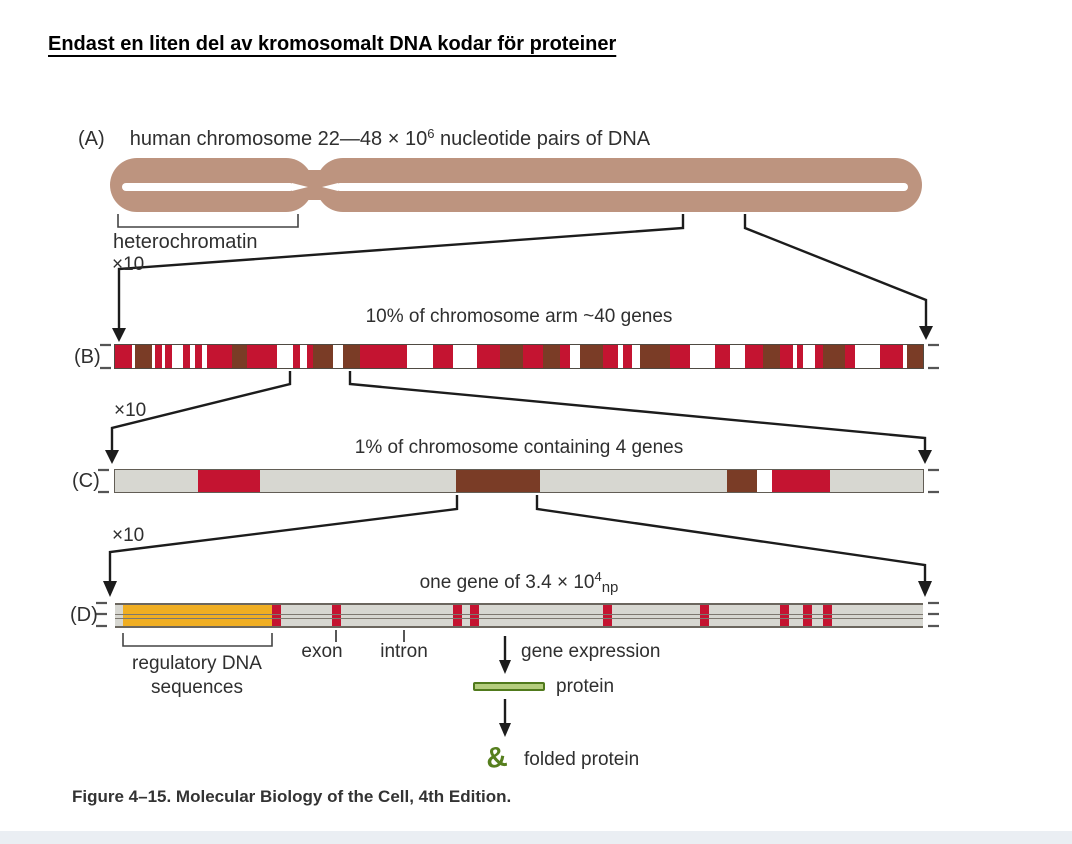 This screenshot has width=1072, height=844. What do you see at coordinates (509, 686) in the screenshot?
I see `protein-bar` at bounding box center [509, 686].